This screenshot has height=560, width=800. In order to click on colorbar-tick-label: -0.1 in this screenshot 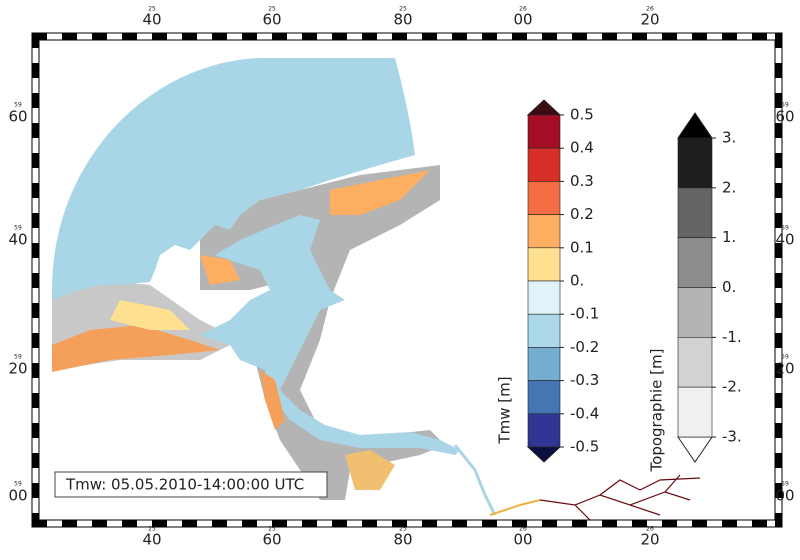, I will do `click(584, 314)`.